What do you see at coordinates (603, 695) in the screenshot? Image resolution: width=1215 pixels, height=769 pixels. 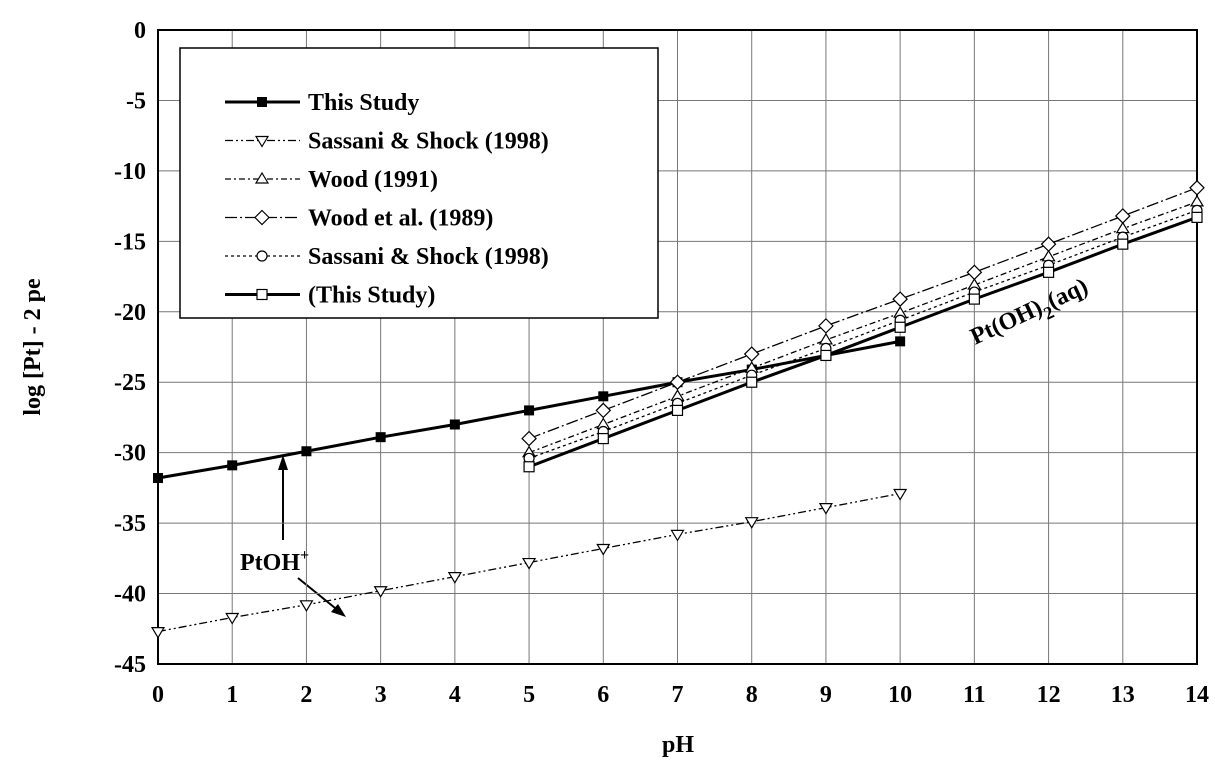 I see `x-tick-label: 6` at bounding box center [603, 695].